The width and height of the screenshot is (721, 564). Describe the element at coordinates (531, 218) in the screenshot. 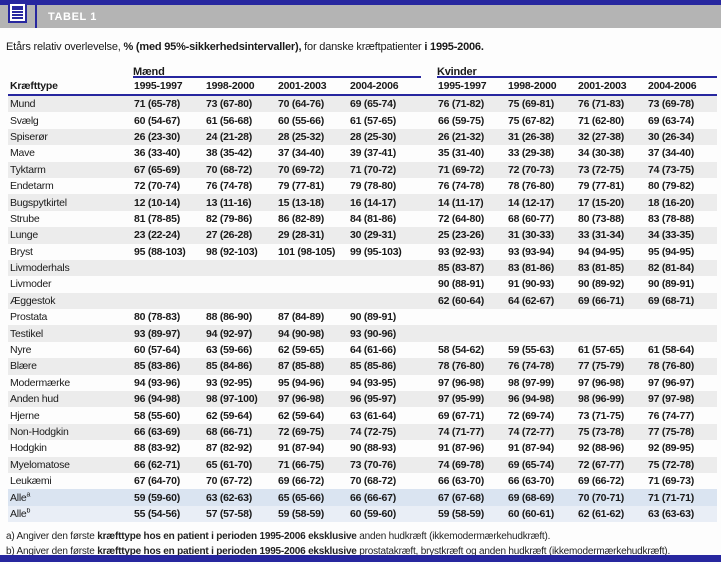

I see `value-cell: 68 (60-77)` at that location.